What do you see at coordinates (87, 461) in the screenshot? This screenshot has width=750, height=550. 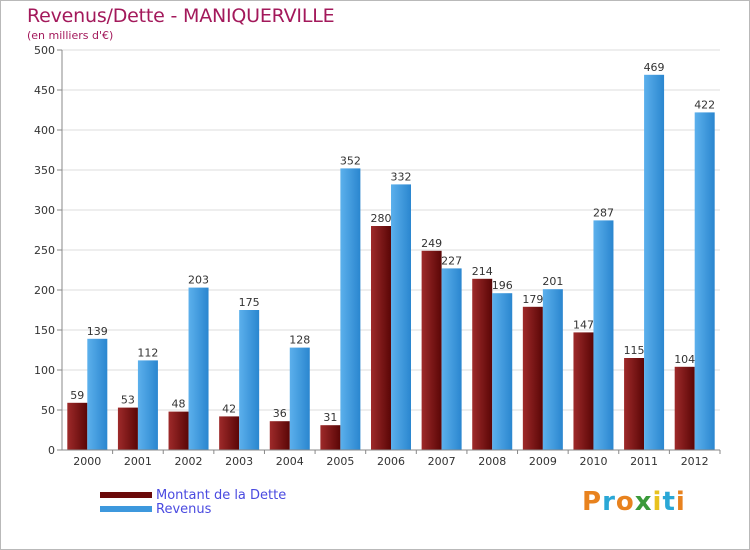 I see `x-tick-label: 2000` at bounding box center [87, 461].